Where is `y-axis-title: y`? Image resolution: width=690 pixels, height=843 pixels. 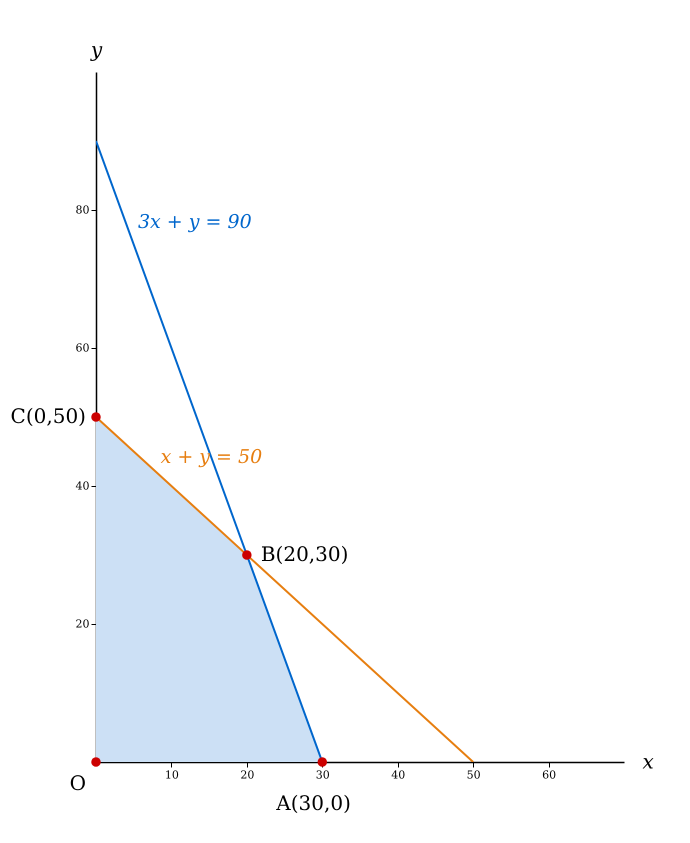 y-axis-title: y is located at coordinates (96, 50).